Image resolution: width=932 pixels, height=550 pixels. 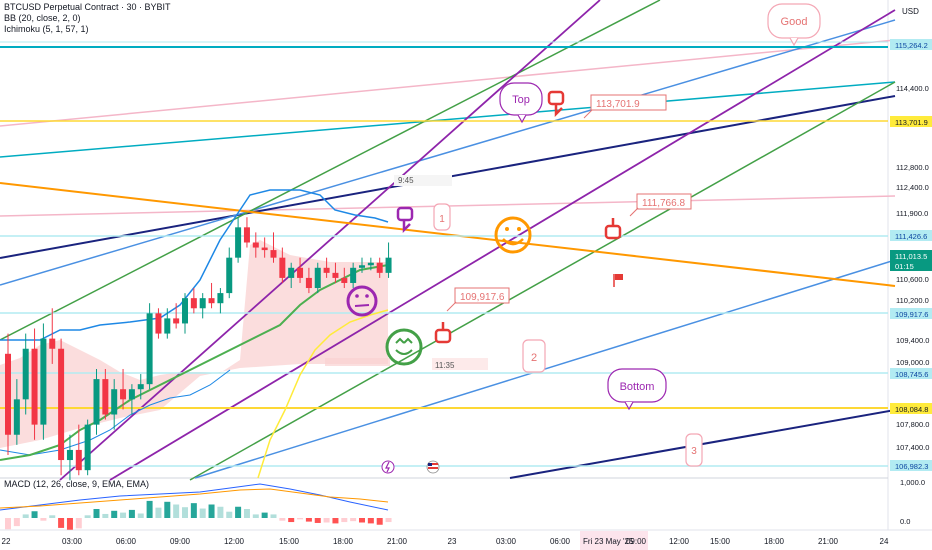 I want to click on pointing-hand-purple-icon, so click(x=405, y=220).